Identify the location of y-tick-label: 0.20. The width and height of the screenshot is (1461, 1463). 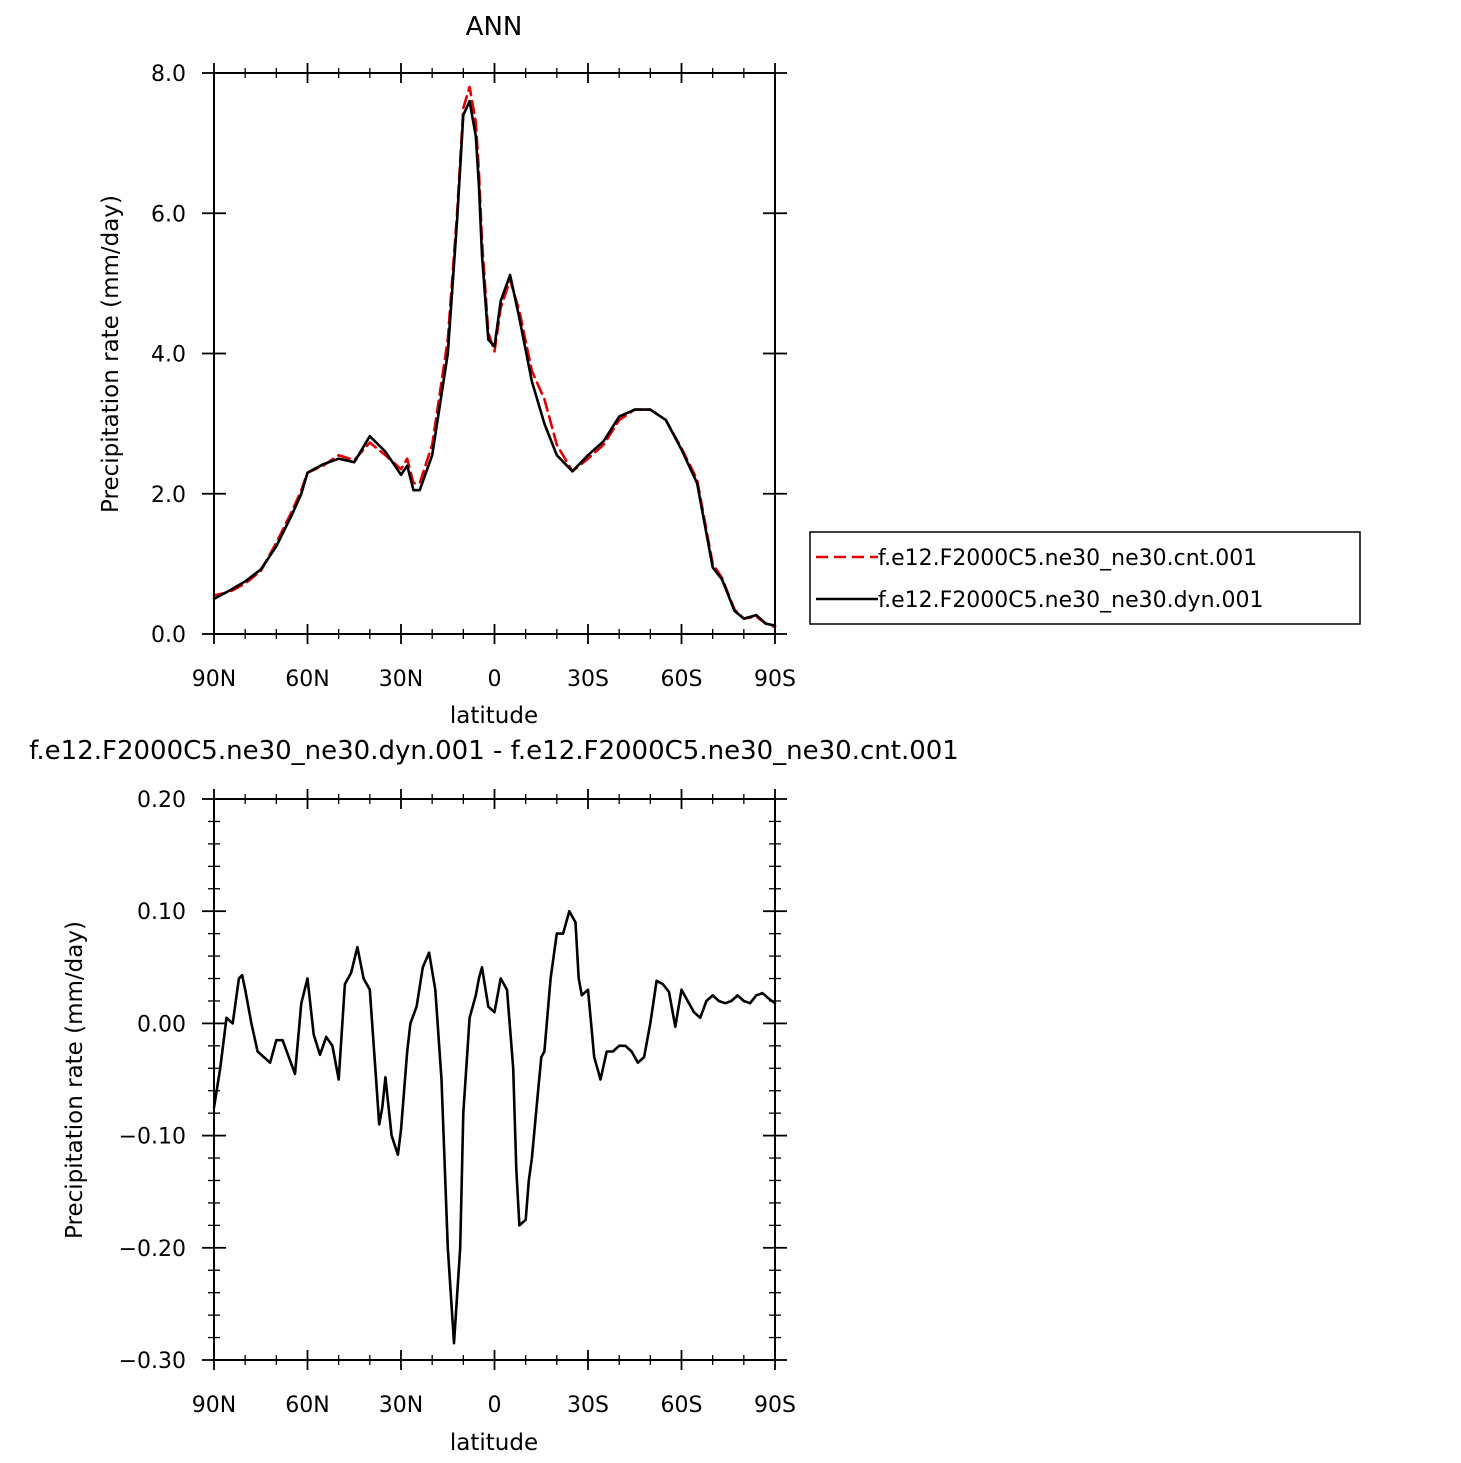
(161, 800).